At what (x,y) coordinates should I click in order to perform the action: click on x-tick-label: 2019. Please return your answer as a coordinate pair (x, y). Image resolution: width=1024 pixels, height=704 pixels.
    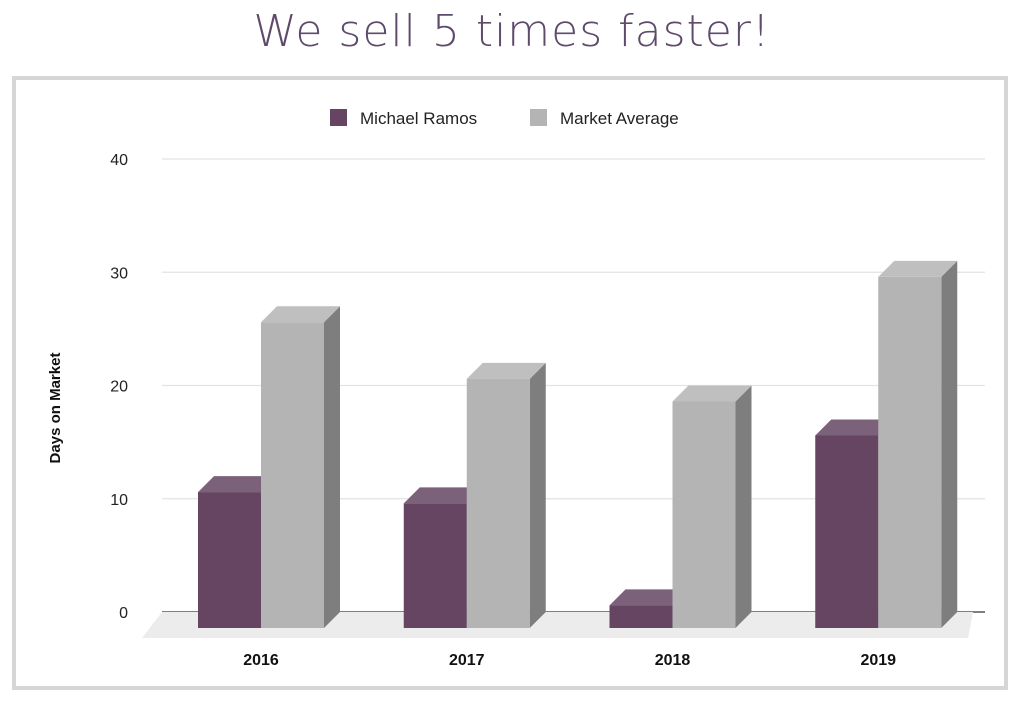
    Looking at the image, I should click on (878, 660).